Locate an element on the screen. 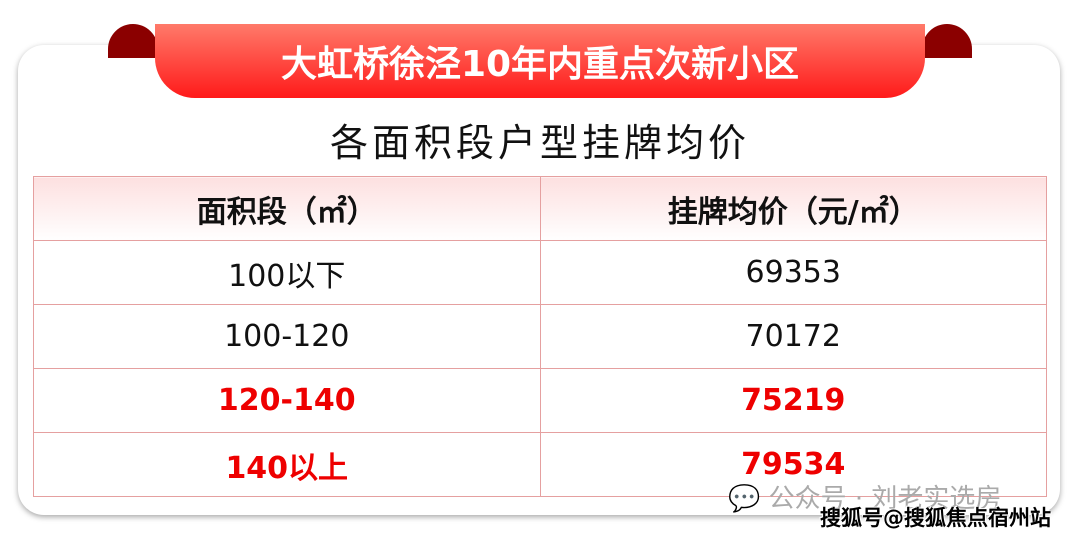 The image size is (1080, 538). header-area: 面积段（㎡） is located at coordinates (287, 208).